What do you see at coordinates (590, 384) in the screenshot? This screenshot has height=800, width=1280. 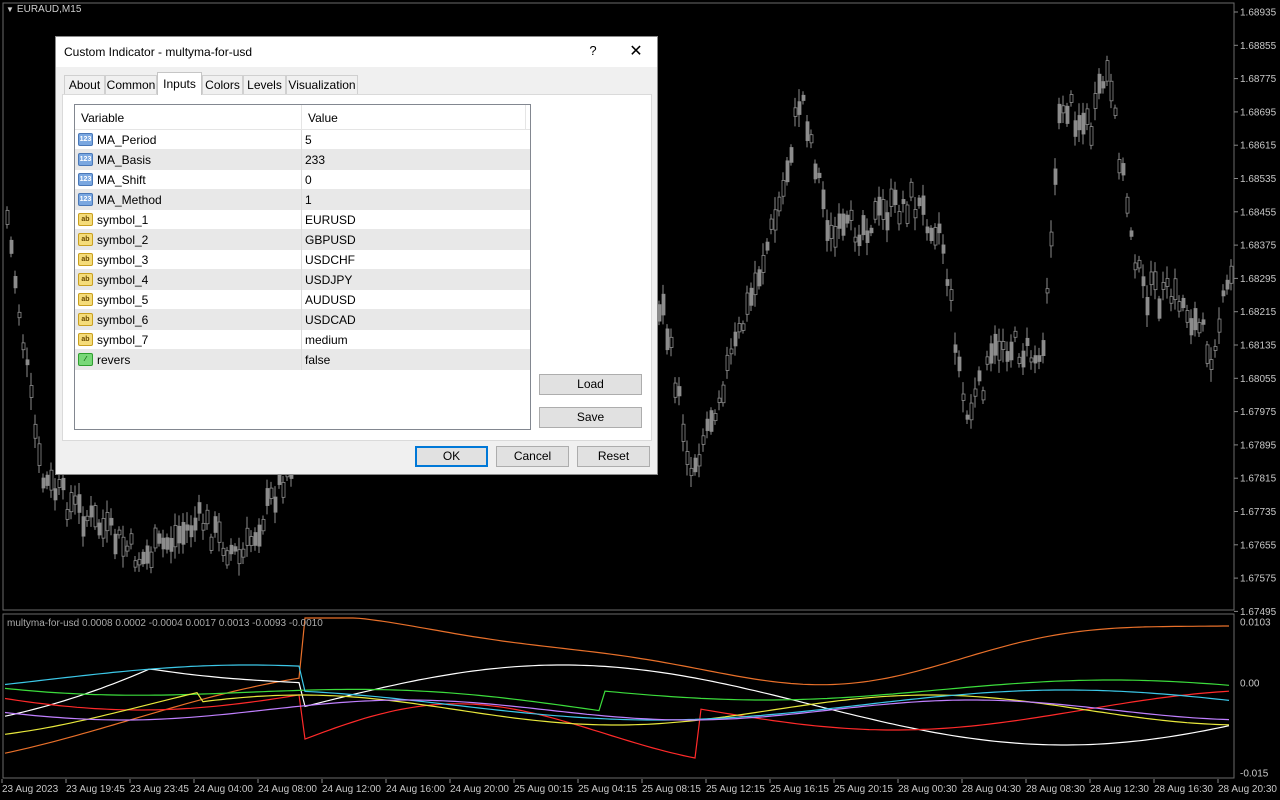 I see `load-button: Load` at bounding box center [590, 384].